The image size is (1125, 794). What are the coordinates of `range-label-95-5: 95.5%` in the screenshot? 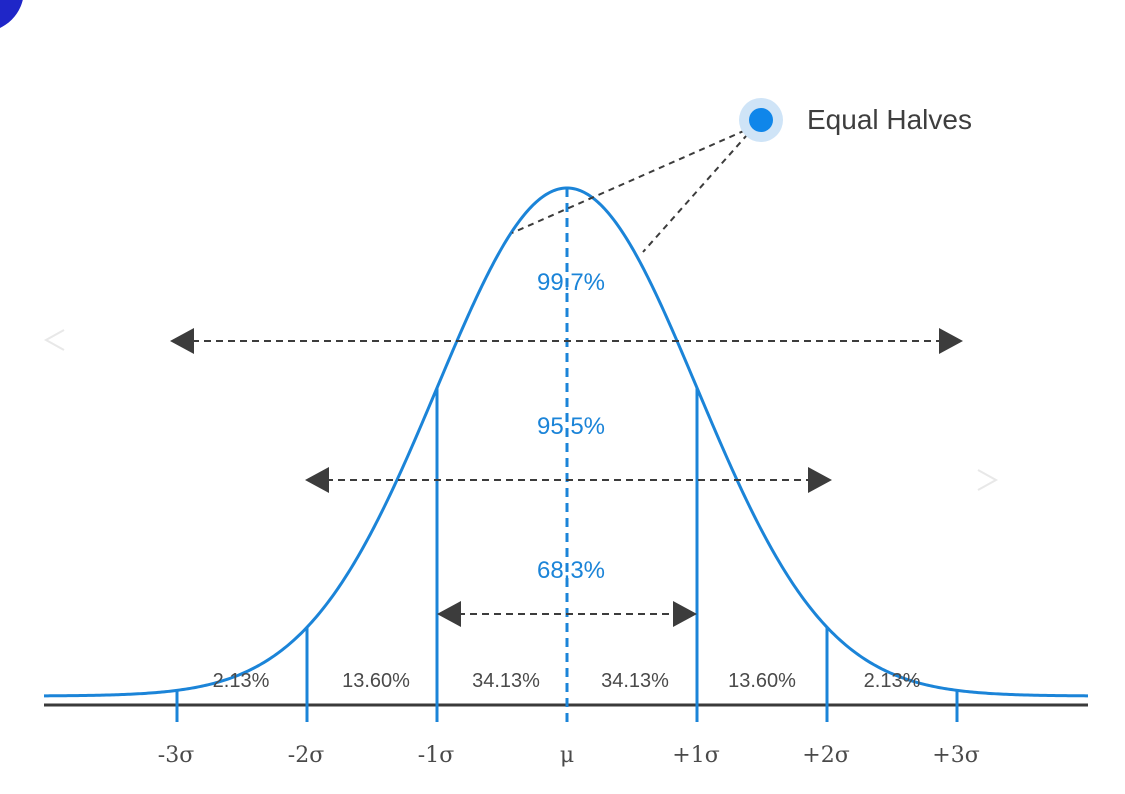 It's located at (571, 426).